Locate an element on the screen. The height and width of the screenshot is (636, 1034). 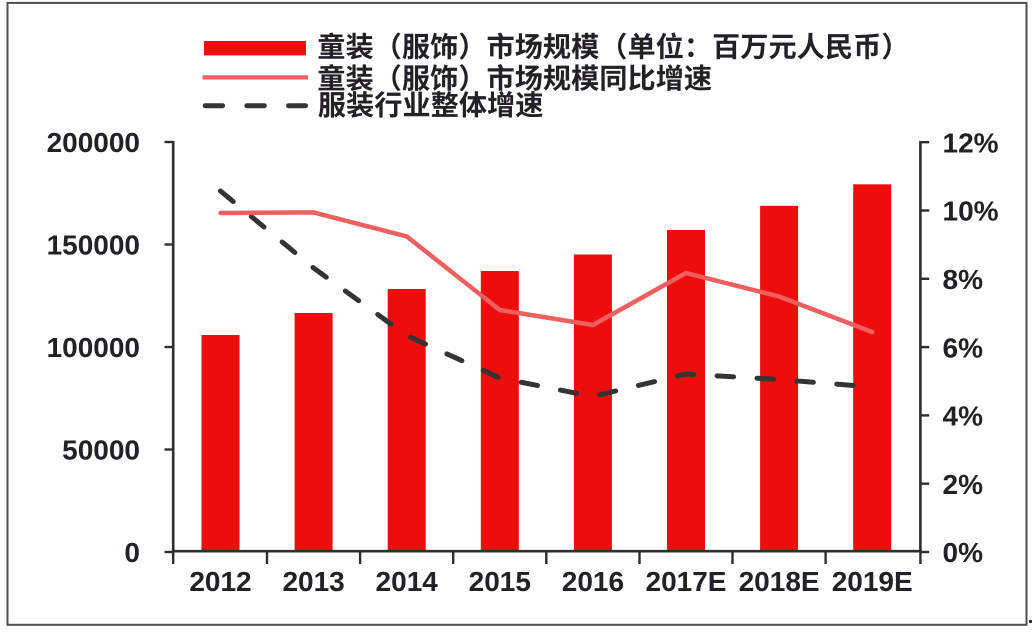
svg-text: 50000 is located at coordinates (101, 450).